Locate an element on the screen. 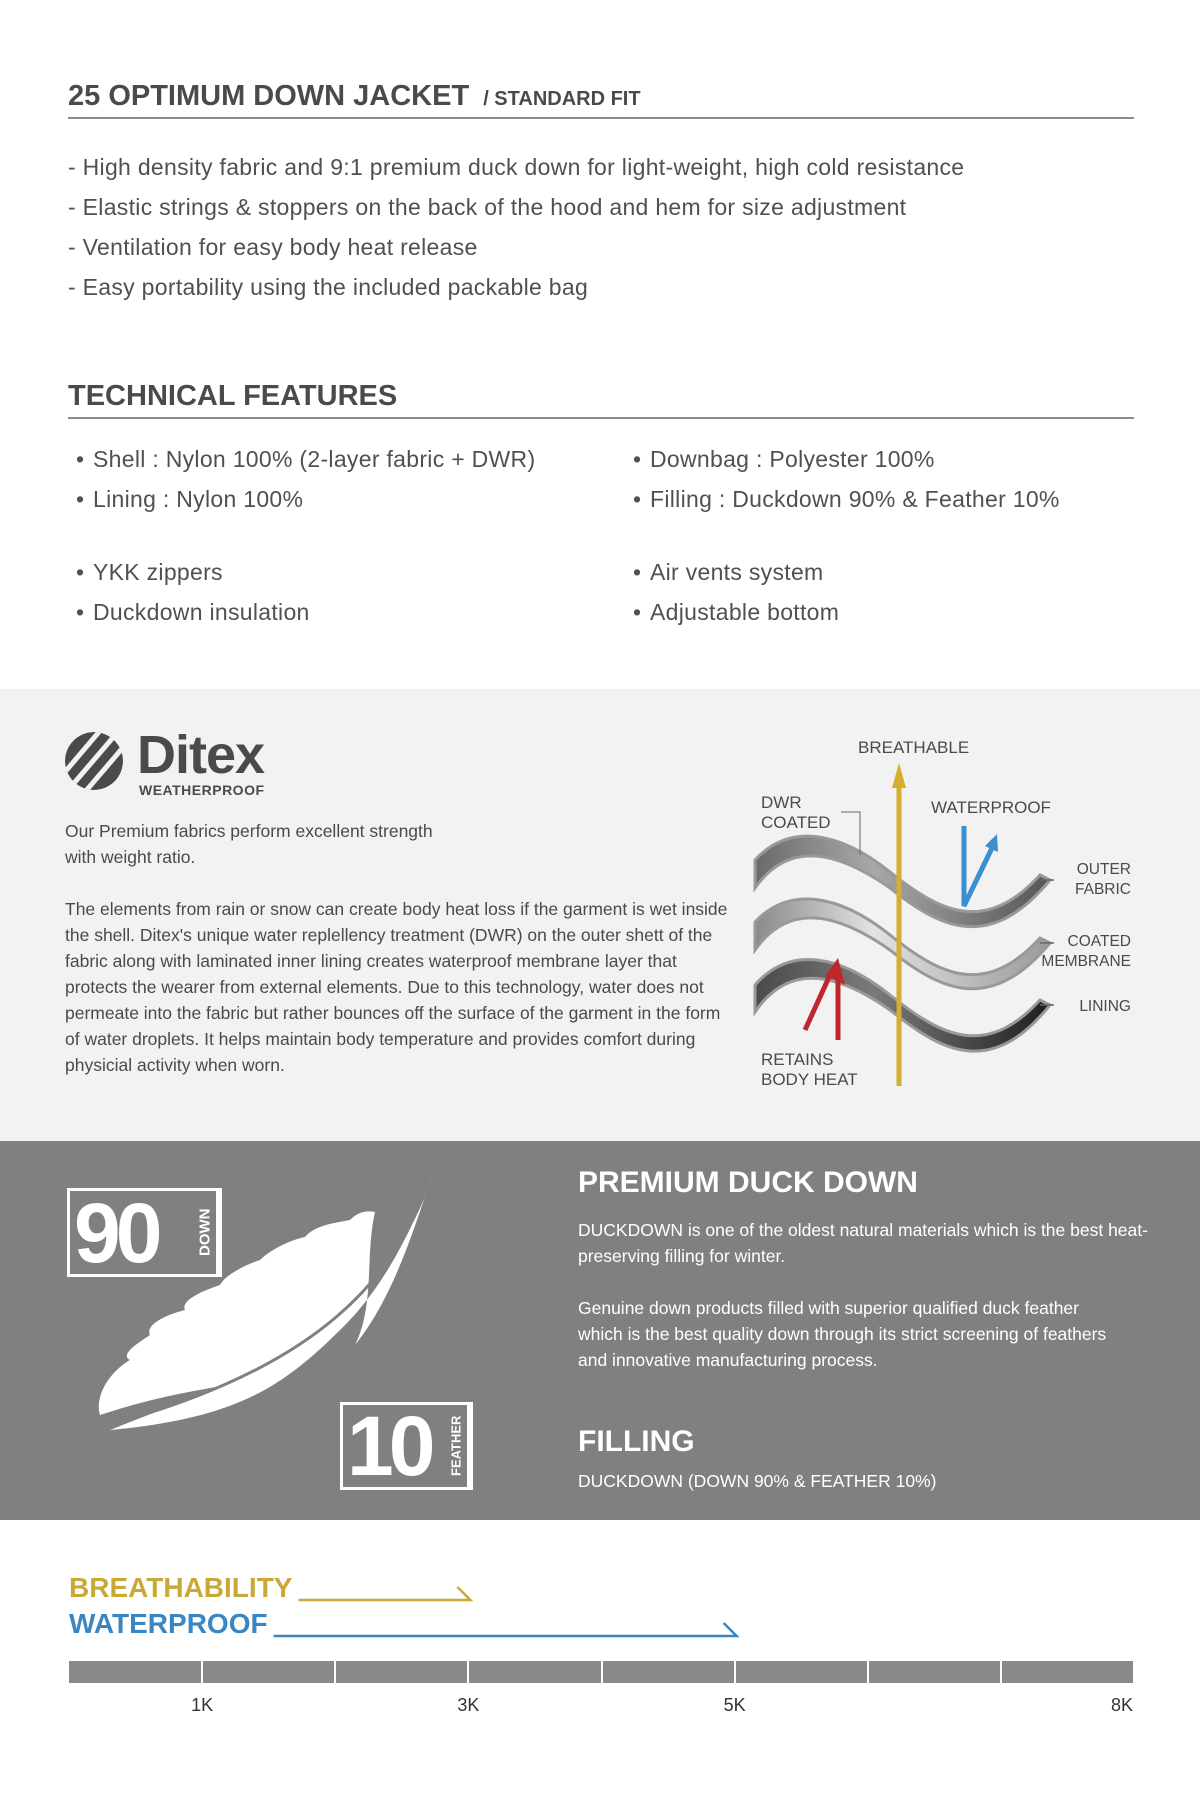  product-title: 25 OPTIMUM DOWN JACKET / STANDARD FIT is located at coordinates (354, 96).